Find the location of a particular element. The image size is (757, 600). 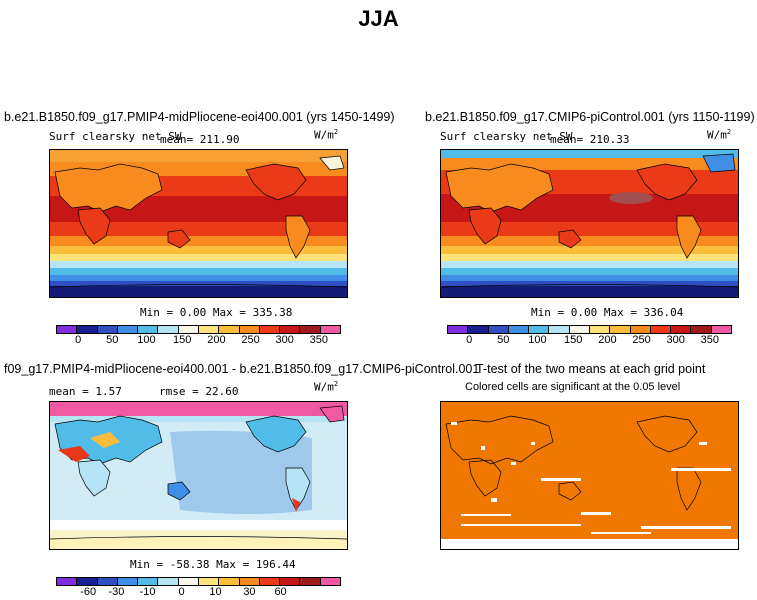

variable-label-top-left: Surf clearsky net SW is located at coordinates (115, 136).